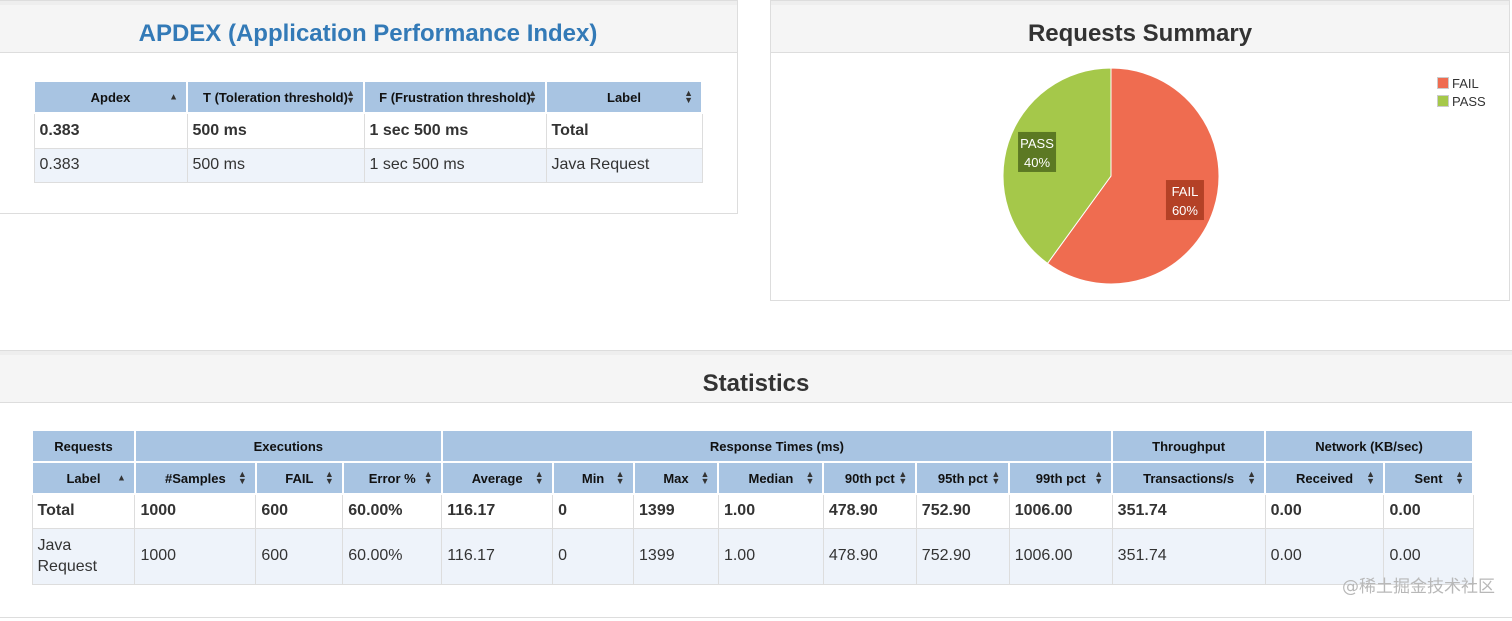 The height and width of the screenshot is (621, 1512). I want to click on requests-summary-title: Requests Summary, so click(1140, 27).